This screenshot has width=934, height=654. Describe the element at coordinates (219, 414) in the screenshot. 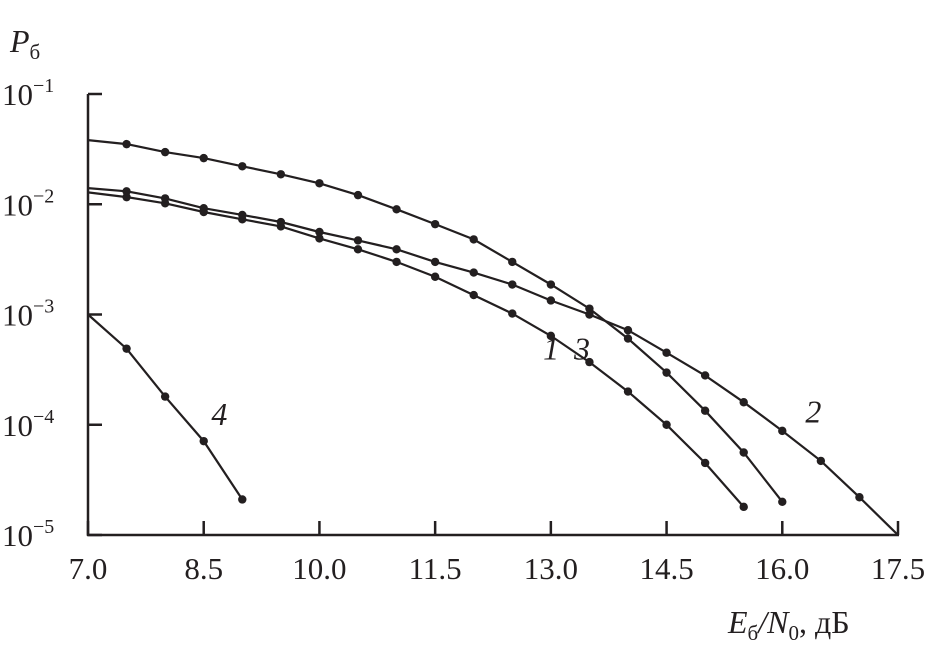

I see `curve-label-4: 4` at that location.